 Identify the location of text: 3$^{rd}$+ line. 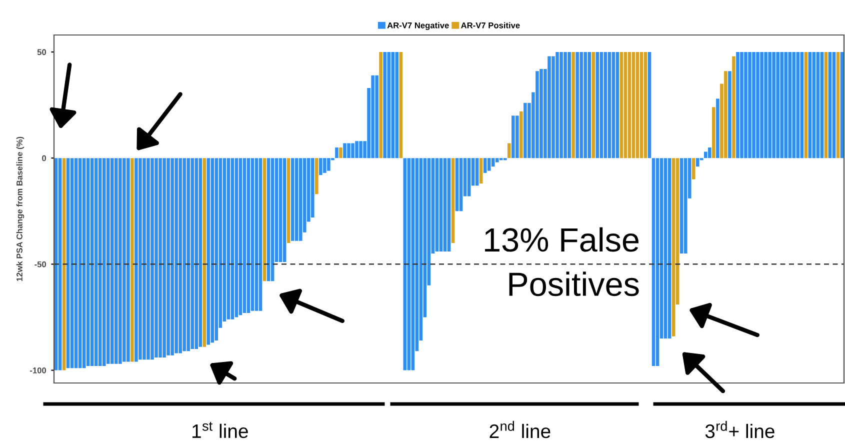
(739, 429).